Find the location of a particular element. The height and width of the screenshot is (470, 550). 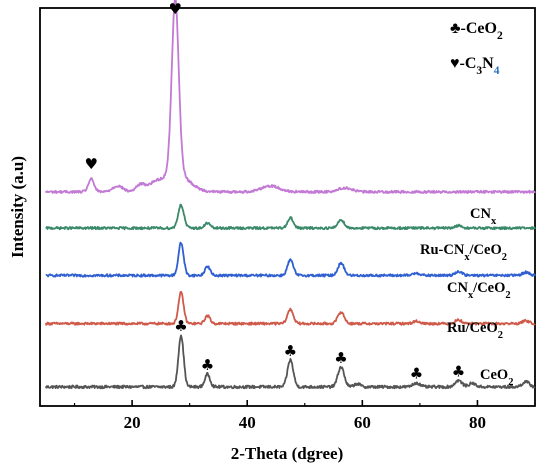

y-axis-title: Intensity (a.u) is located at coordinates (17, 207).